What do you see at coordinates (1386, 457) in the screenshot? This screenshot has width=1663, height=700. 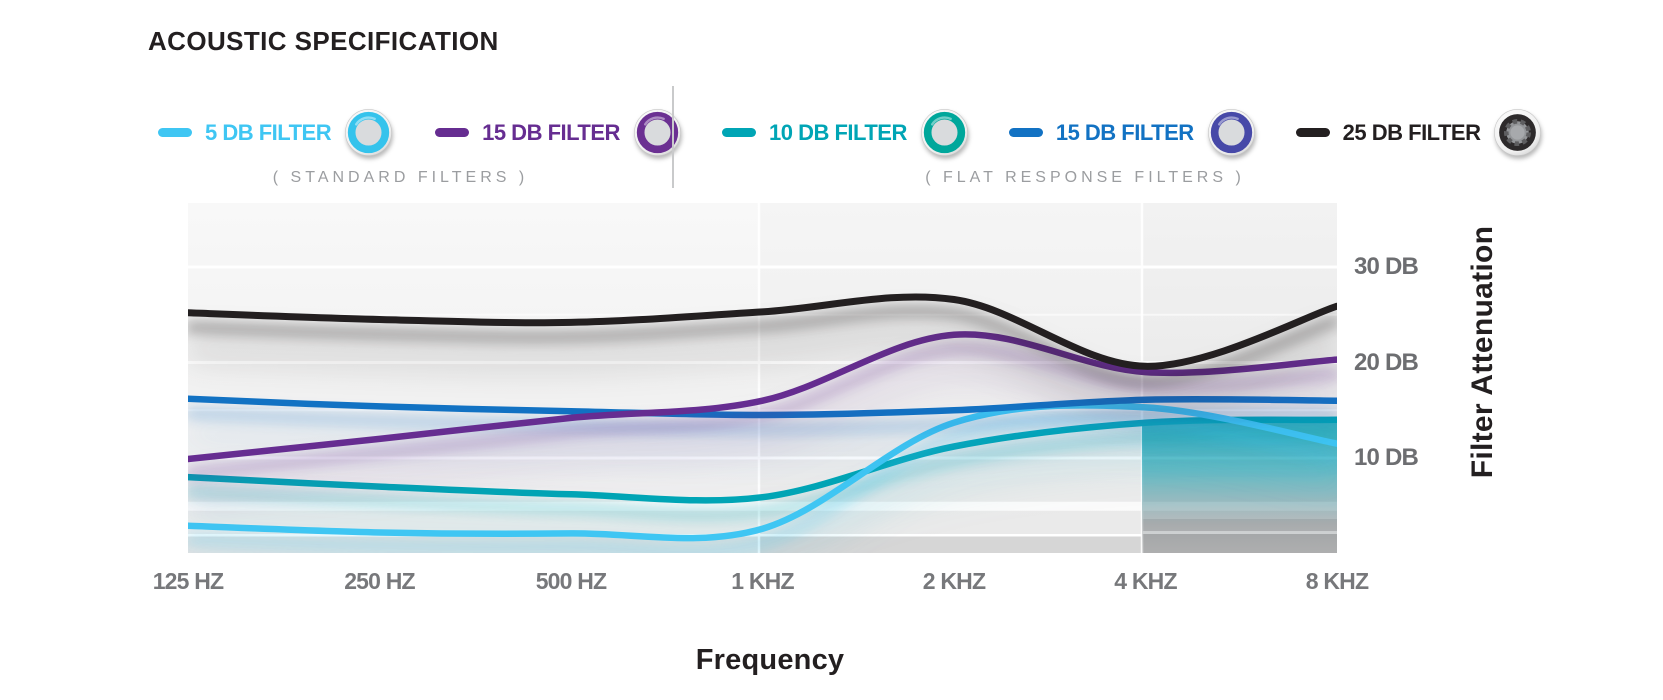 I see `y-tick-label-10-db: 10 DB` at bounding box center [1386, 457].